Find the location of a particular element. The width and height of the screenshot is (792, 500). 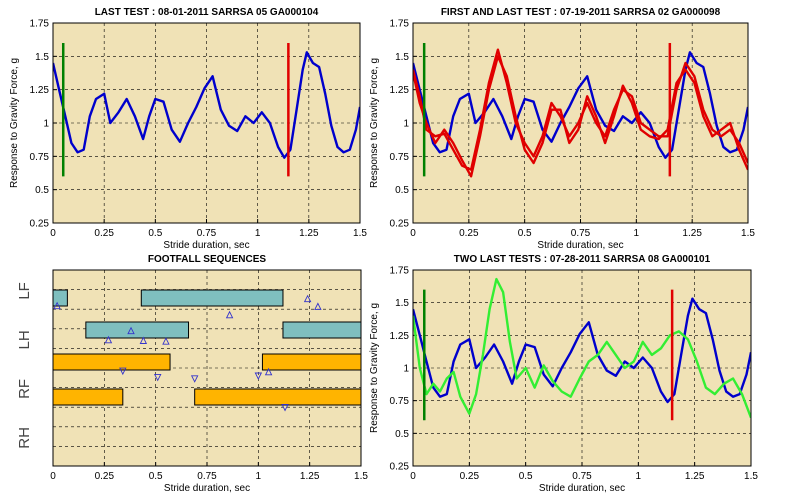

row-label: LF is located at coordinates (24, 291).